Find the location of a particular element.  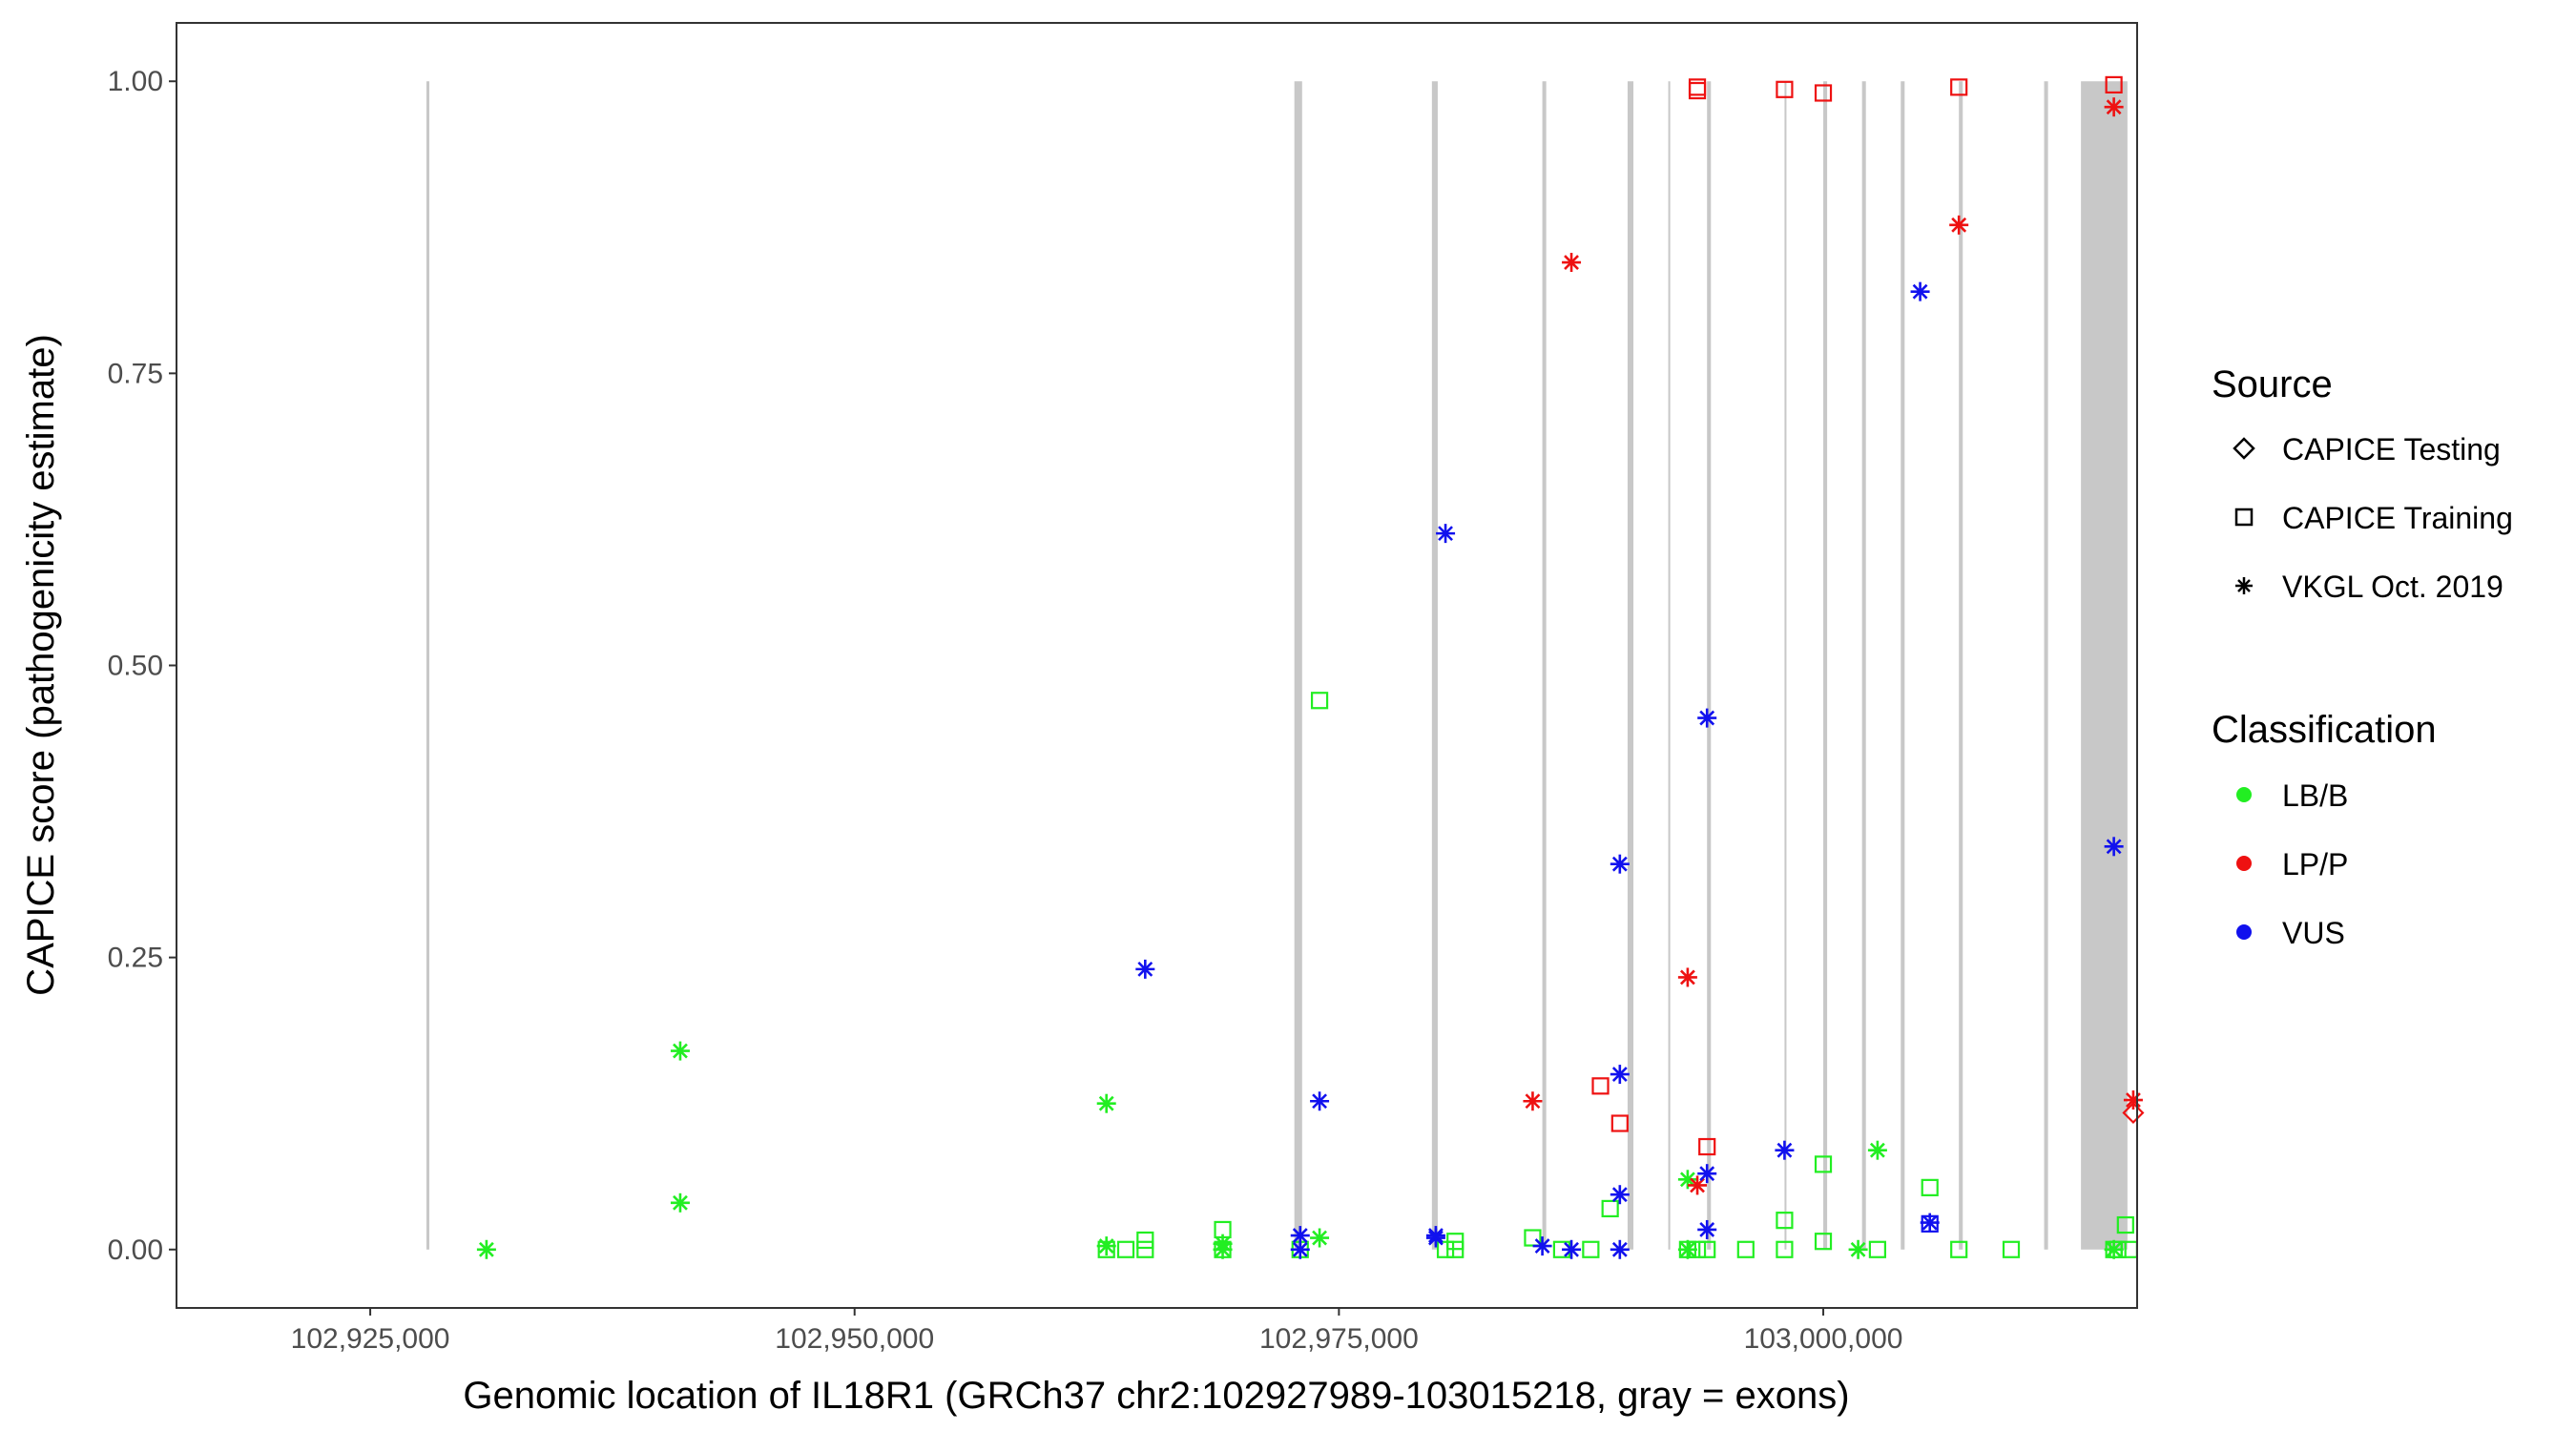

y-tick-label: 0.00 is located at coordinates (135, 1250).